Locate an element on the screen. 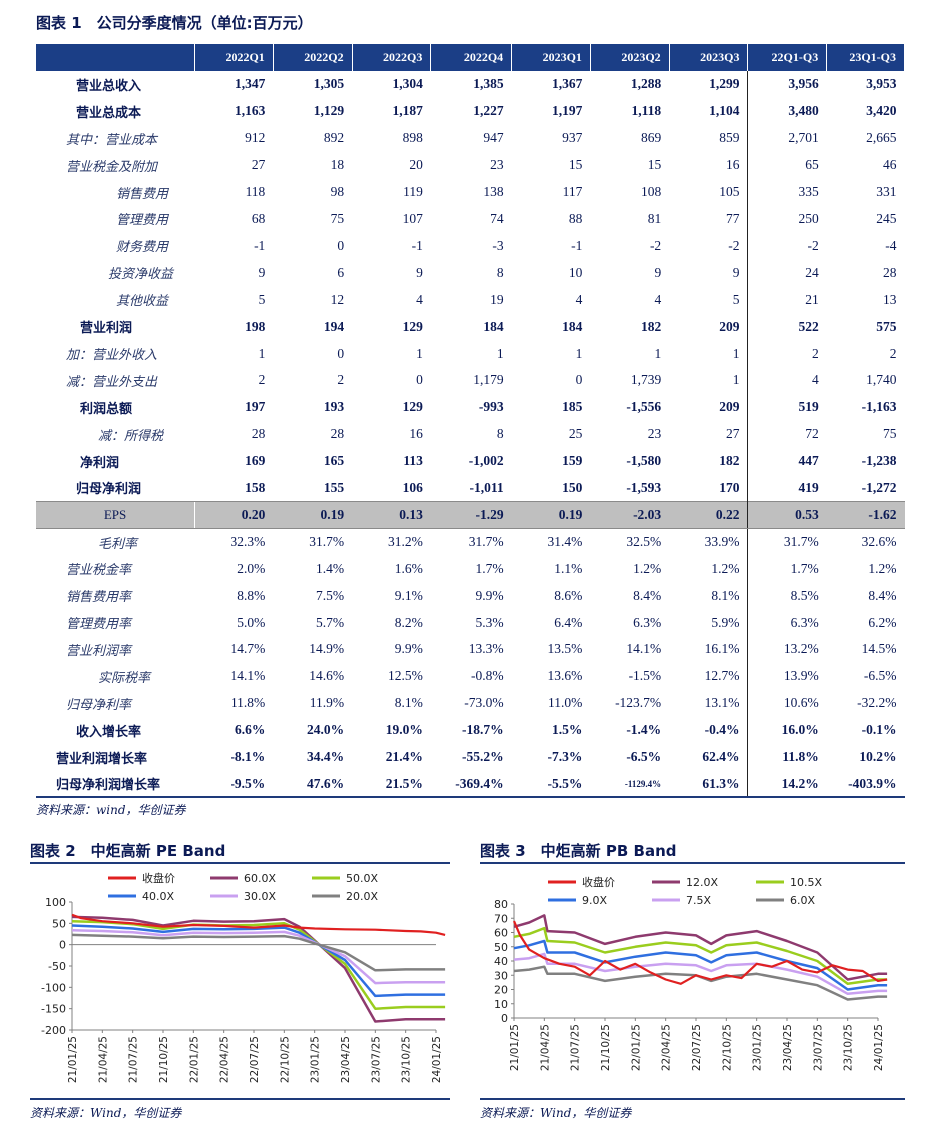 The height and width of the screenshot is (1134, 936). table-cell: 46 is located at coordinates (890, 165).